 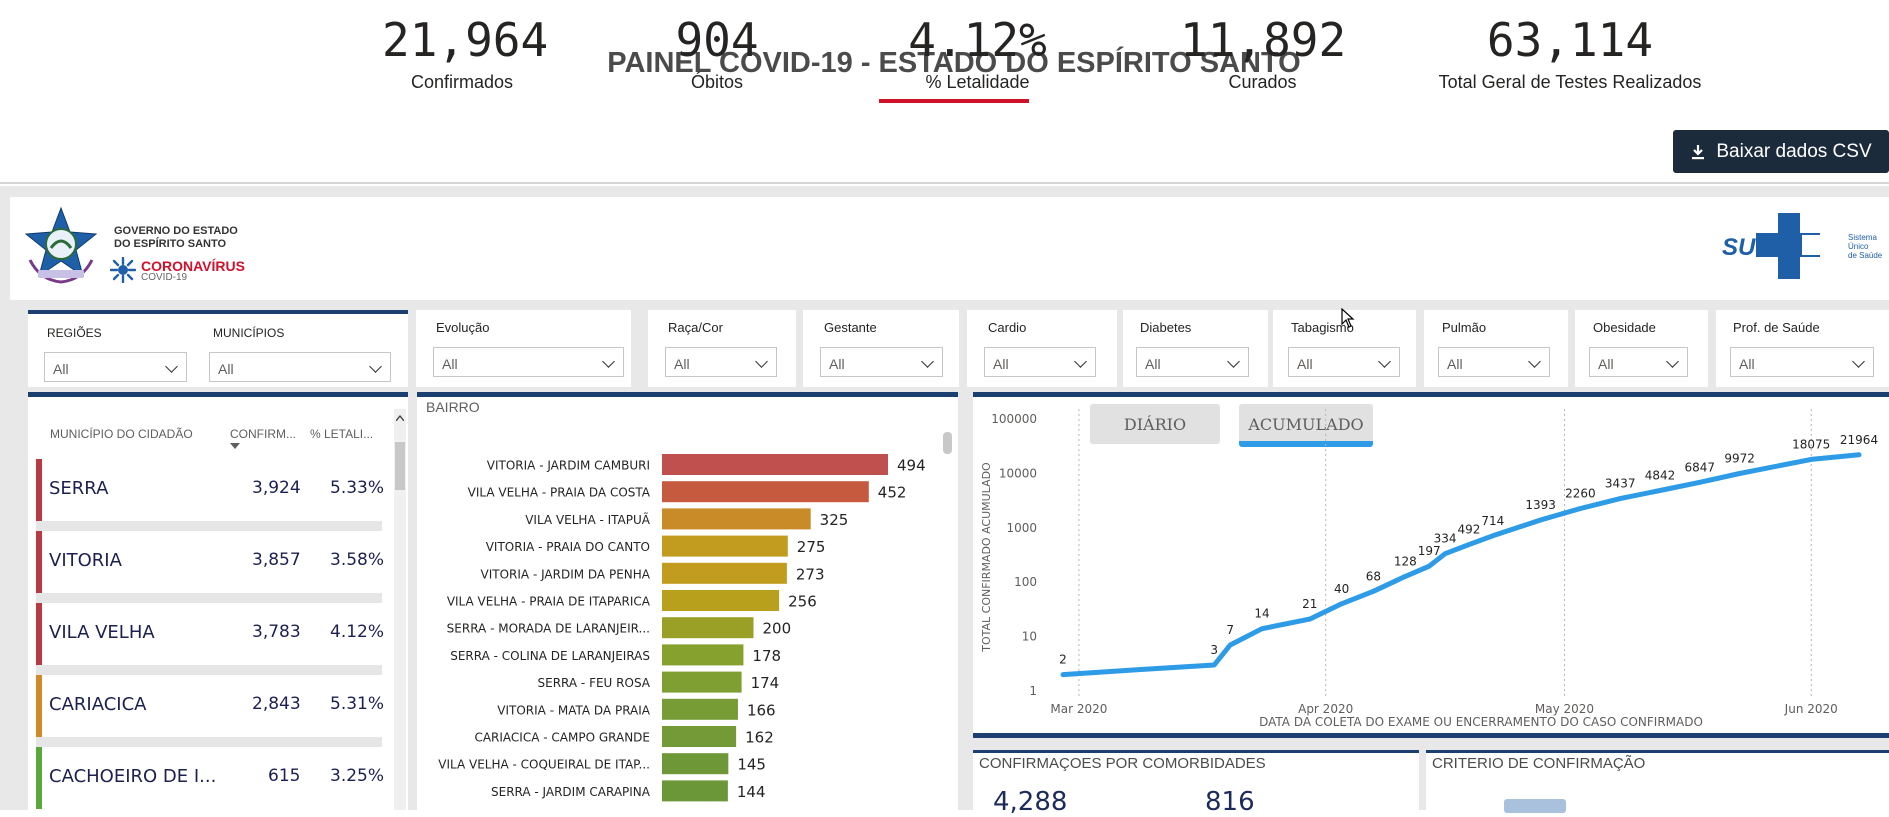 I want to click on prof-saude-value: All, so click(x=1747, y=364).